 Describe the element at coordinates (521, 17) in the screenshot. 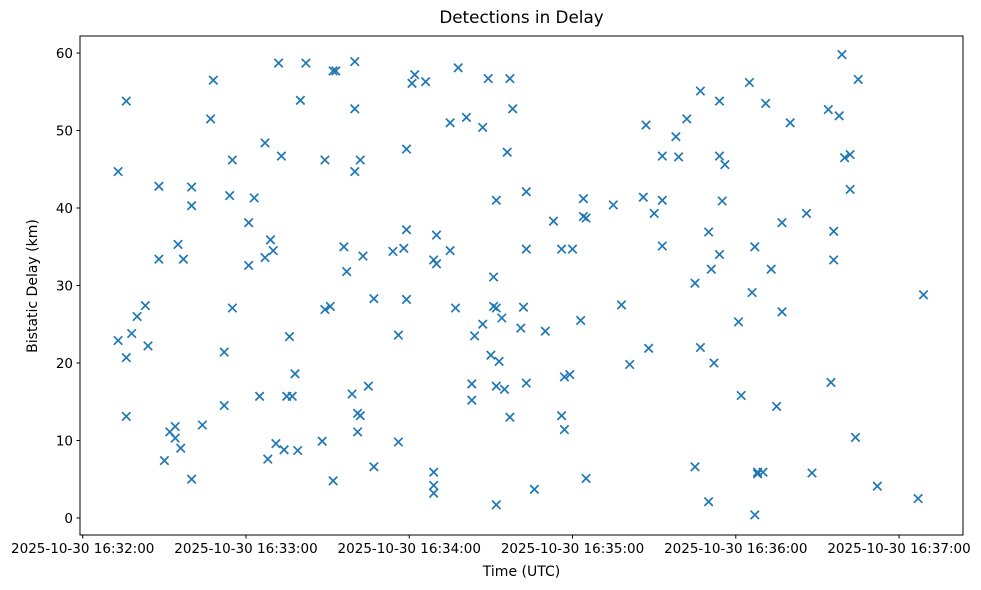

I see `chart-title: Detections in Delay` at that location.